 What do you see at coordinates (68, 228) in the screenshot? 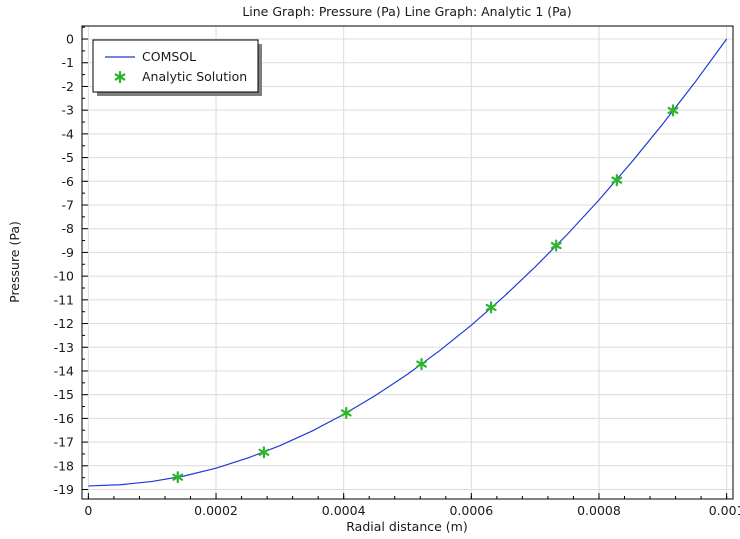
I see `y-tick-label: -8` at bounding box center [68, 228].